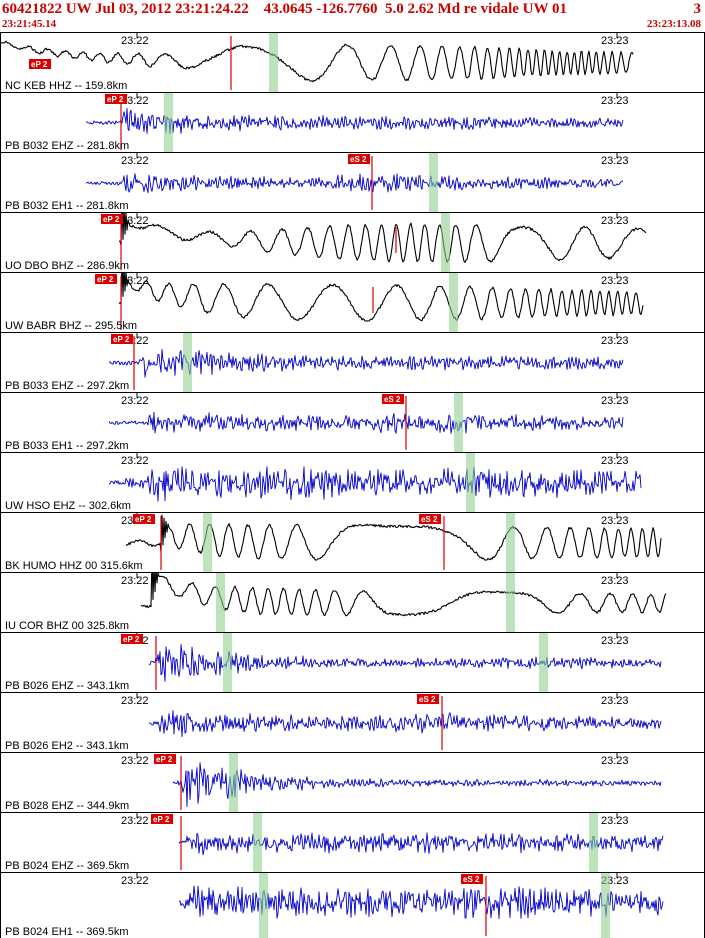 This screenshot has height=938, width=705. What do you see at coordinates (352, 782) in the screenshot?
I see `trace-panel: 23:22 23:23 eP 2 PB B028 EHZ -- 344.9km` at bounding box center [352, 782].